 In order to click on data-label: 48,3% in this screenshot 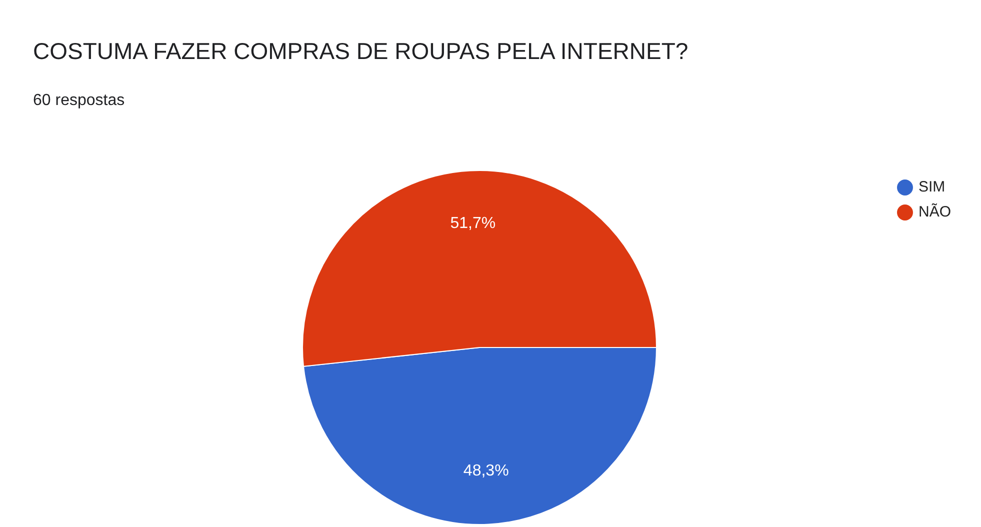, I will do `click(486, 471)`.